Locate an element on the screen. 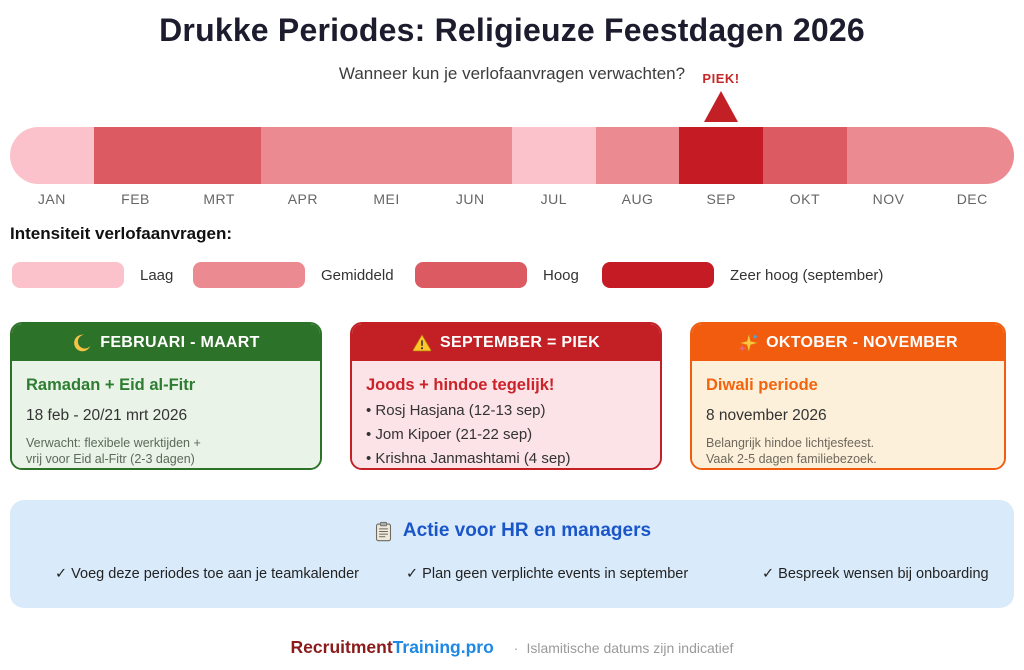 The image size is (1024, 670). timeline-segment-mrt is located at coordinates (219, 155).